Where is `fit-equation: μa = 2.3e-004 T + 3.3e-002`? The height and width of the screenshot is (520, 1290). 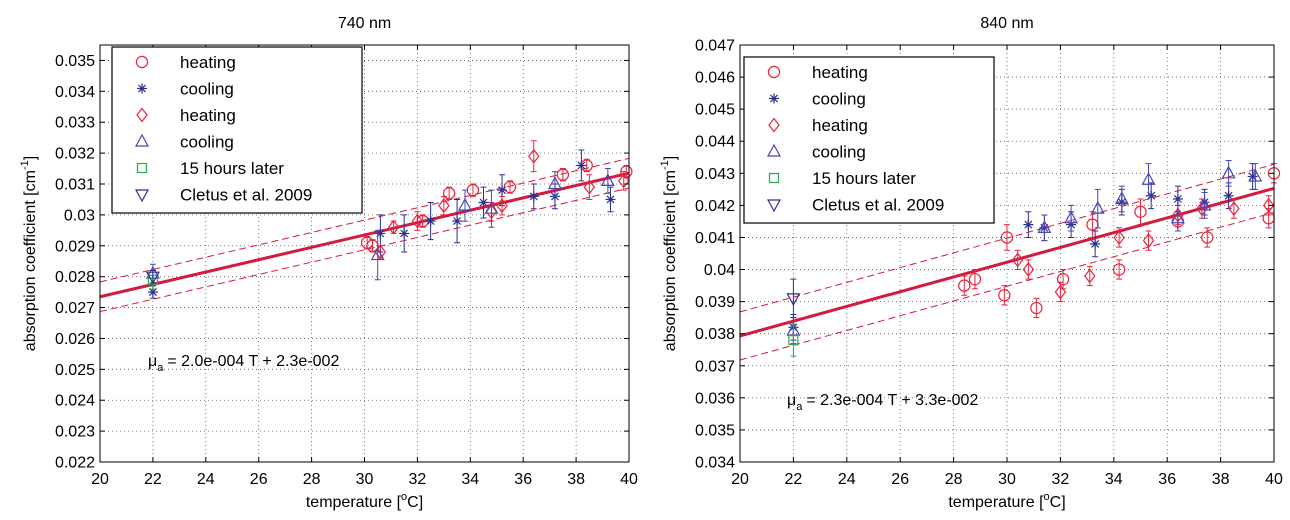
fit-equation: μa = 2.3e-004 T + 3.3e-002 is located at coordinates (882, 402).